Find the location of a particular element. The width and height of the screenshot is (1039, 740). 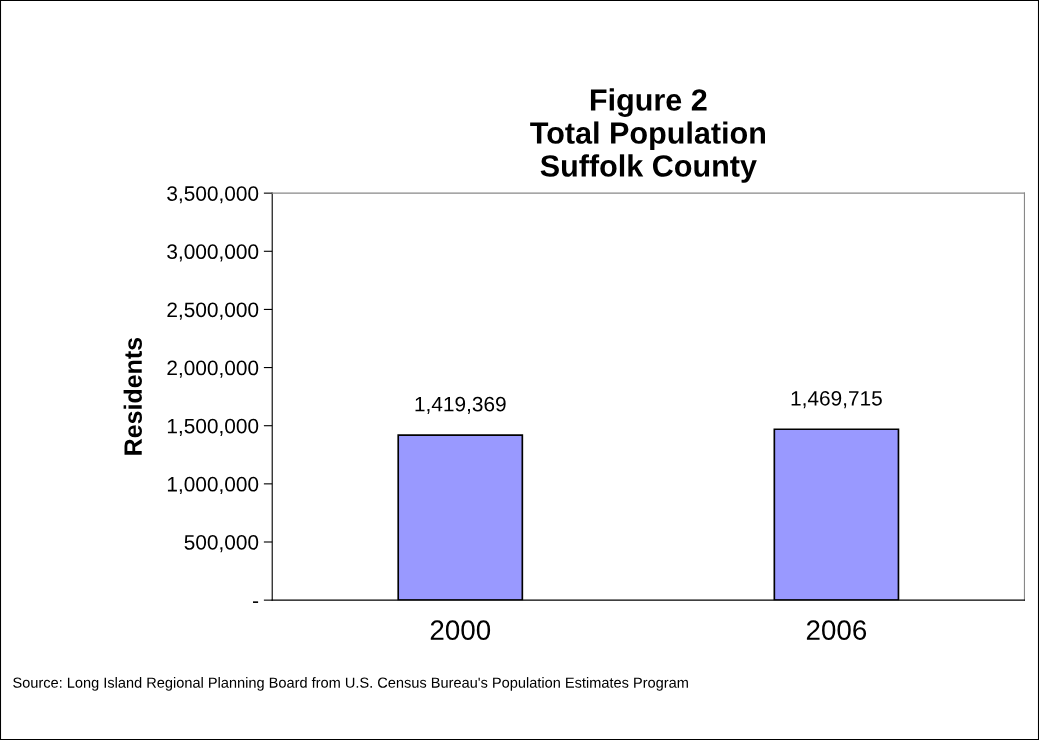

y-tick-label: 1,500,000 is located at coordinates (213, 427).